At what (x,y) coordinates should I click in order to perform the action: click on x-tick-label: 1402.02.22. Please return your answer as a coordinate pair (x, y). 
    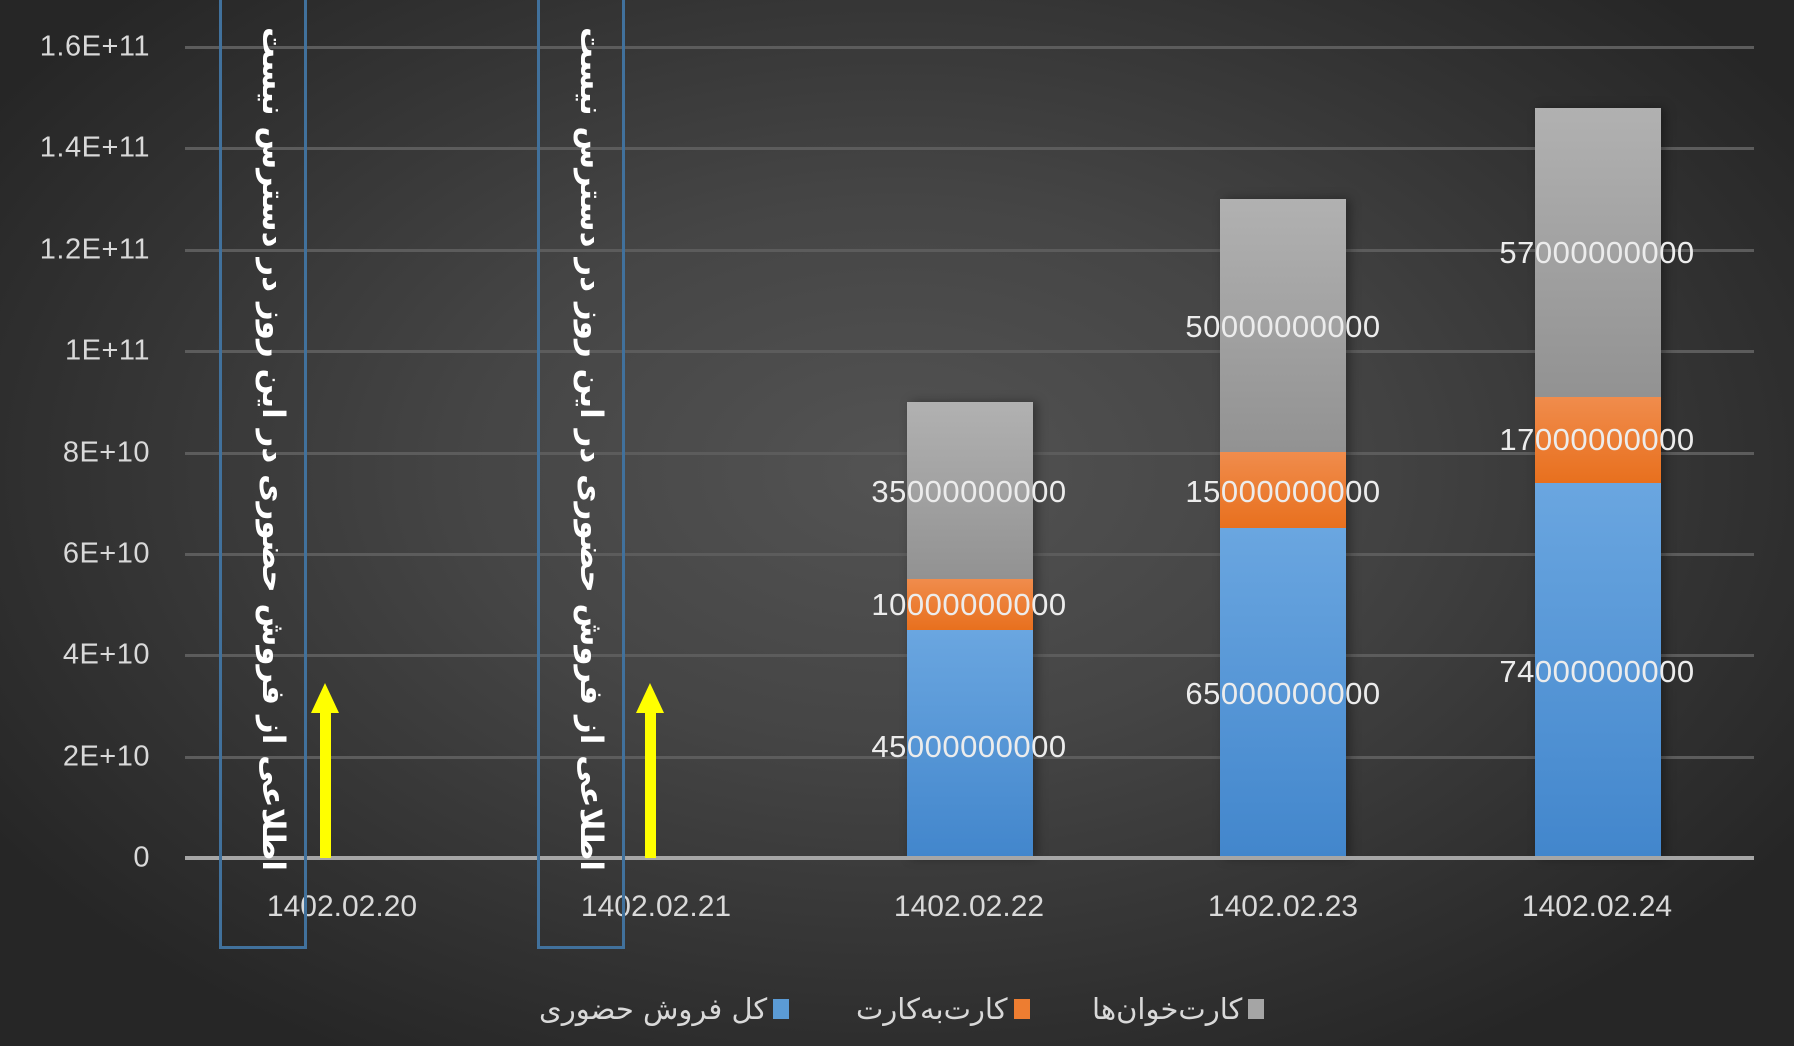
    Looking at the image, I should click on (969, 906).